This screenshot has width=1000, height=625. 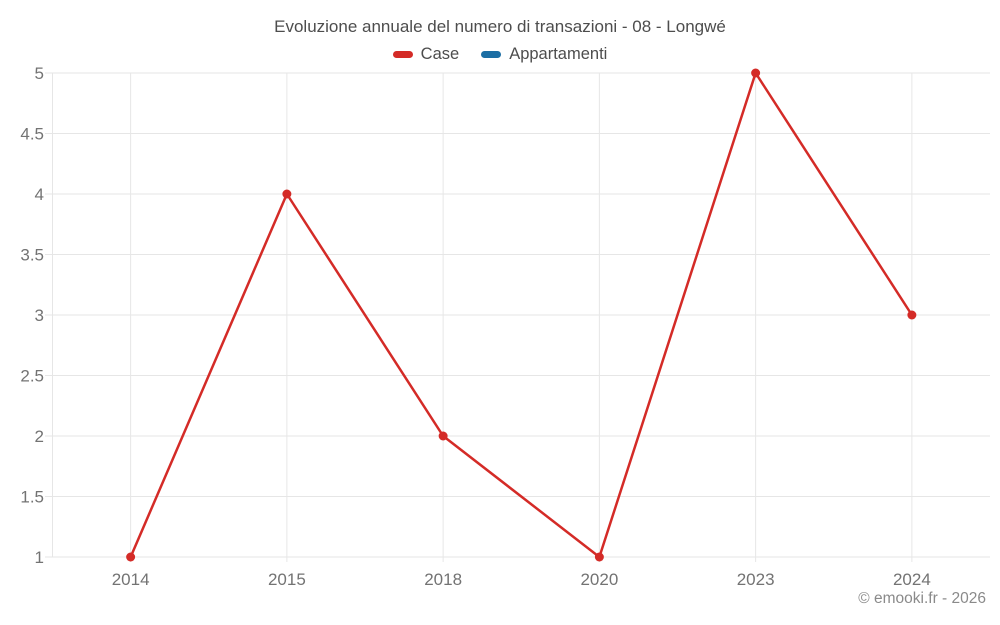 I want to click on y-axis-tick-label: 5, so click(x=39, y=73).